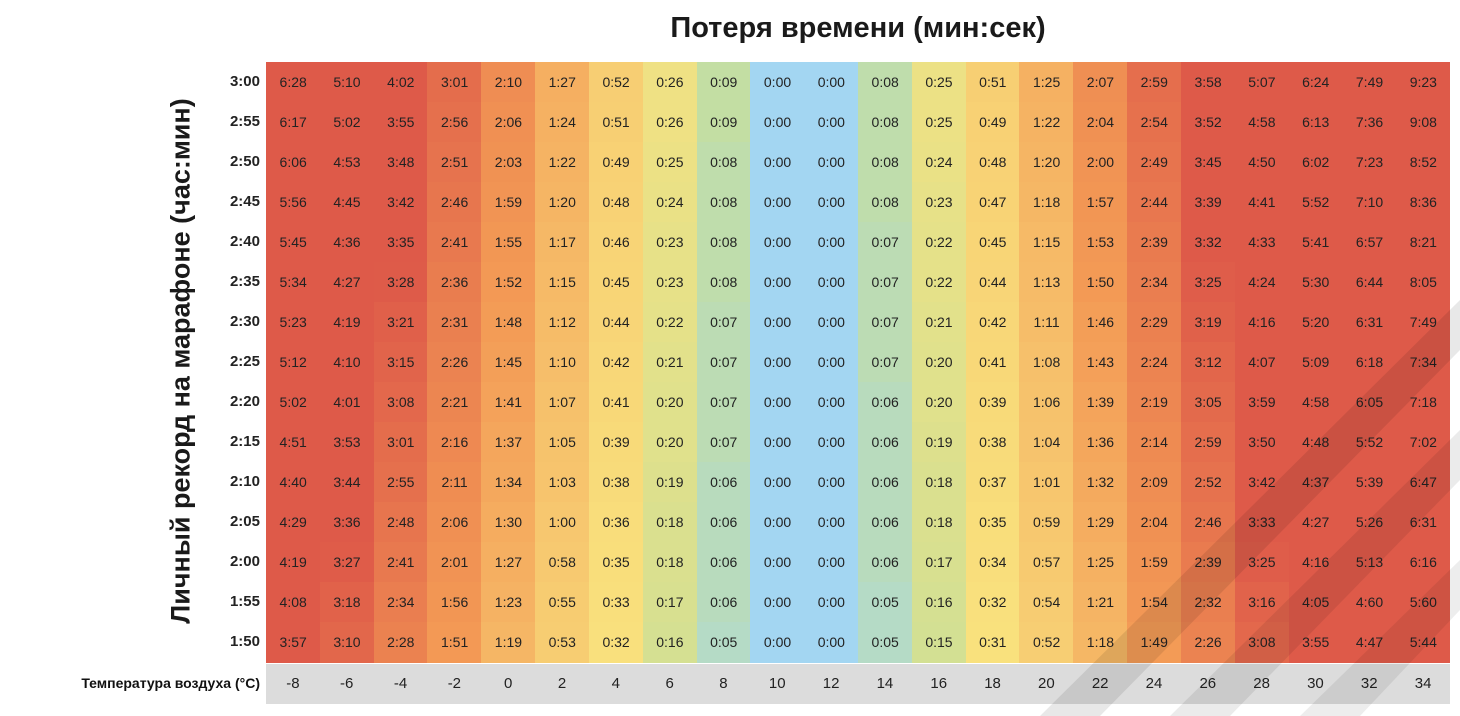  What do you see at coordinates (244, 81) in the screenshot?
I see `y-tick-label: 3:00` at bounding box center [244, 81].